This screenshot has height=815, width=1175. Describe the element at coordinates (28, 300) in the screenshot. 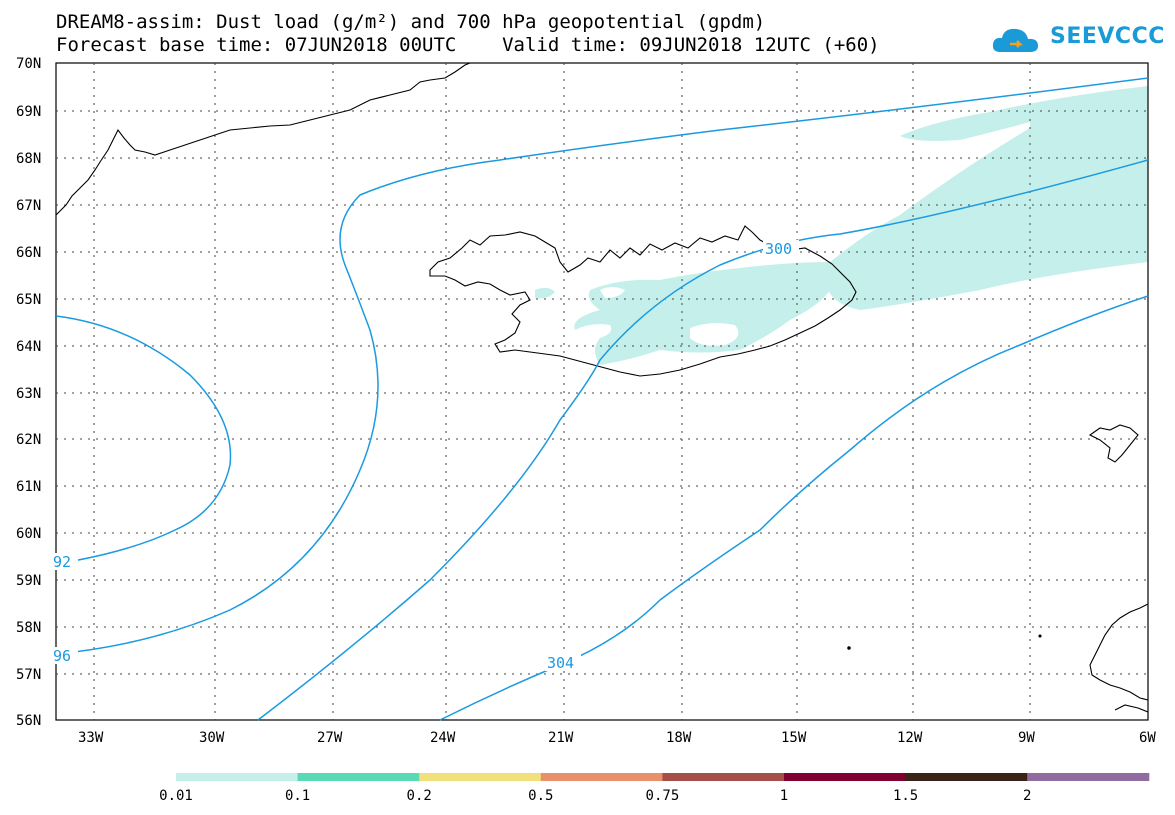

I see `lat-label: 65N` at that location.